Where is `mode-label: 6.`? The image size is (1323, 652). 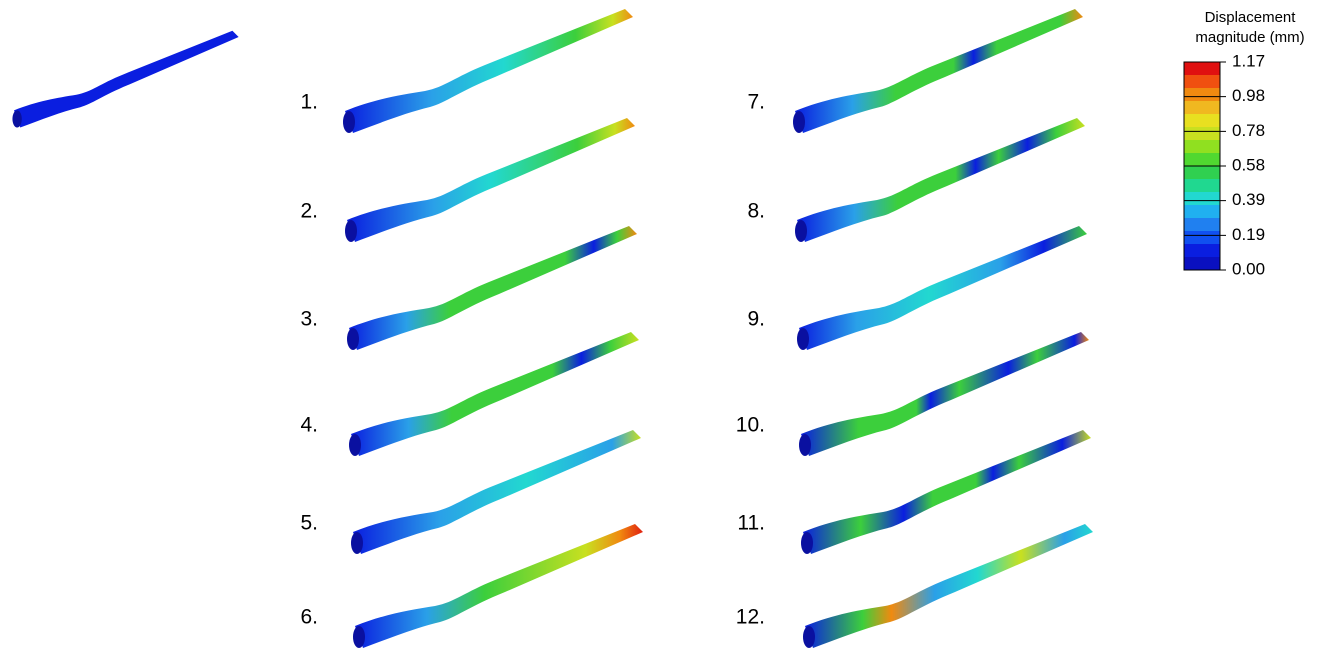
mode-label: 6. is located at coordinates (309, 617).